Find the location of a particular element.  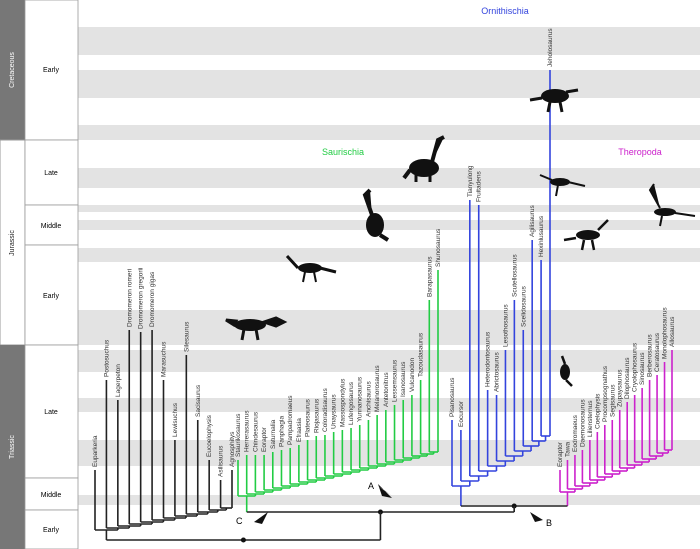

taxon-label: Saturnalia is located at coordinates (273, 434).